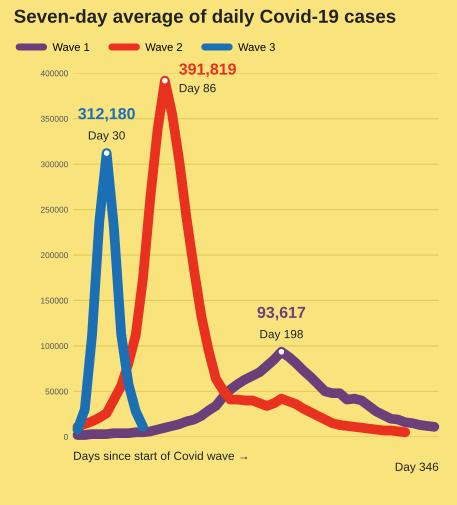  Describe the element at coordinates (281, 335) in the screenshot. I see `annotation: Day 198` at that location.